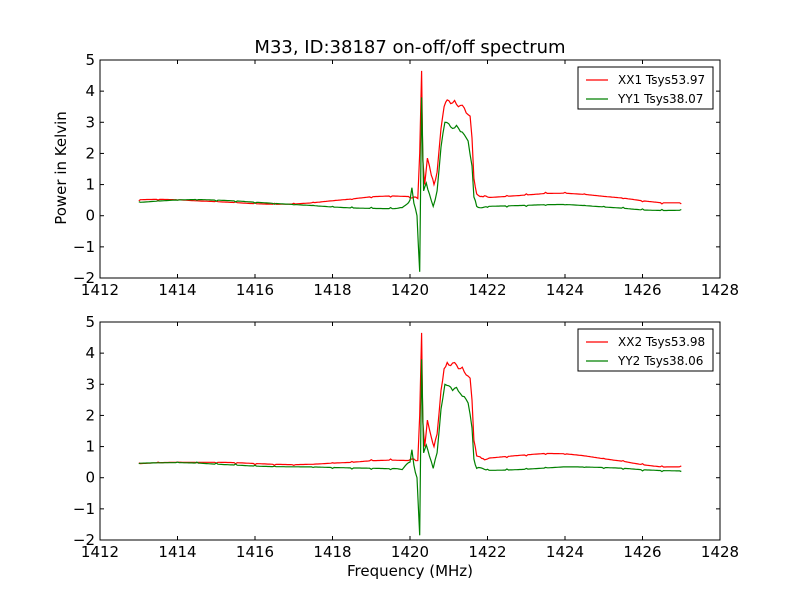 This screenshot has width=800, height=600. Describe the element at coordinates (645, 88) in the screenshot. I see `legend: XX1 Tsys53.97 YY1 Tsys38.07` at that location.